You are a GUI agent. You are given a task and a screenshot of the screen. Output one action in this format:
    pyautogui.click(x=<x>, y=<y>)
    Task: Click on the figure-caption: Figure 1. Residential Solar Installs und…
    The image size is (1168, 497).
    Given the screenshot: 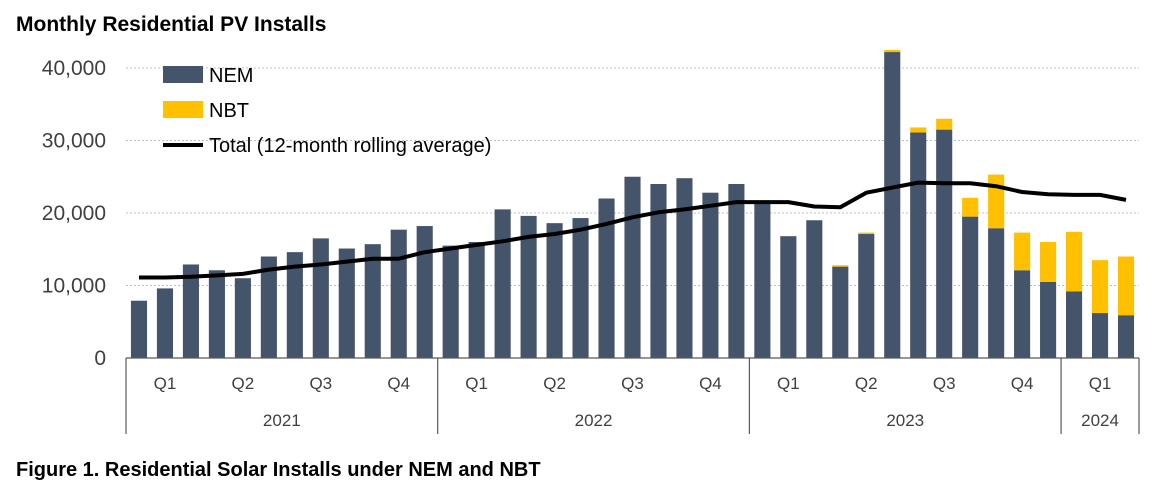 What is the action you would take?
    pyautogui.click(x=278, y=470)
    